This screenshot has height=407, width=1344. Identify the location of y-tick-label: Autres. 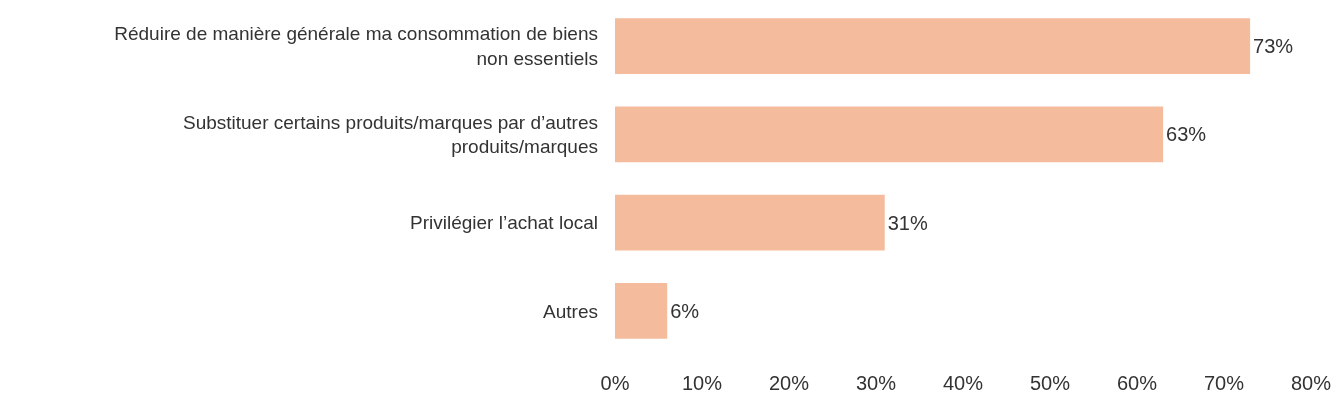
(570, 311).